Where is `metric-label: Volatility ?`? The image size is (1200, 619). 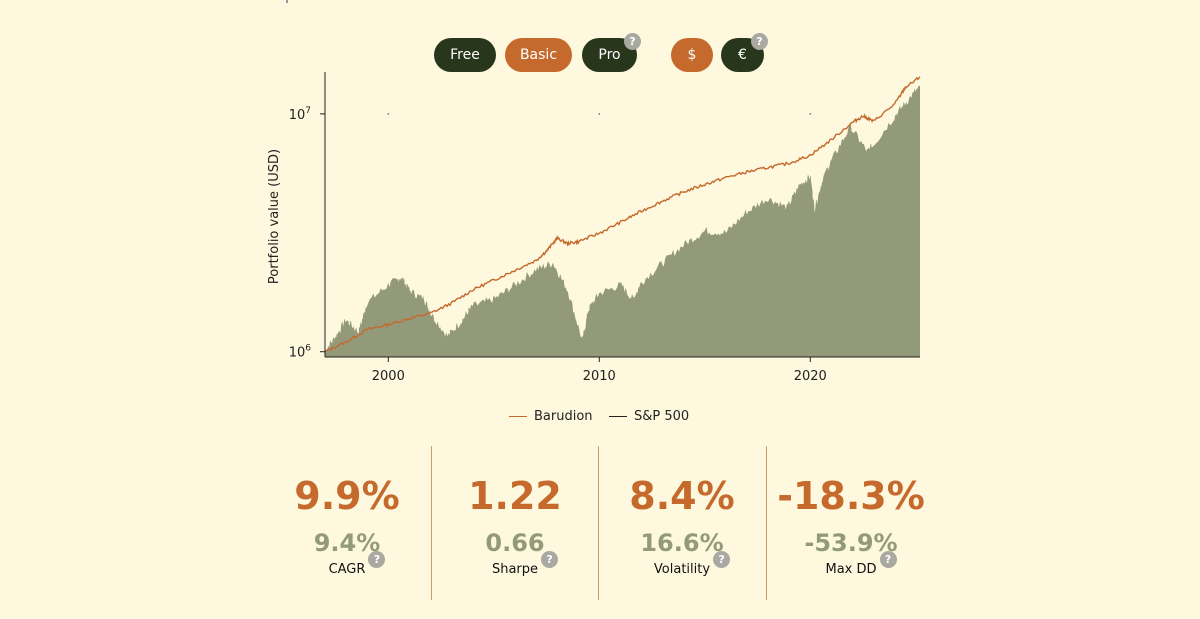 metric-label: Volatility ? is located at coordinates (692, 565).